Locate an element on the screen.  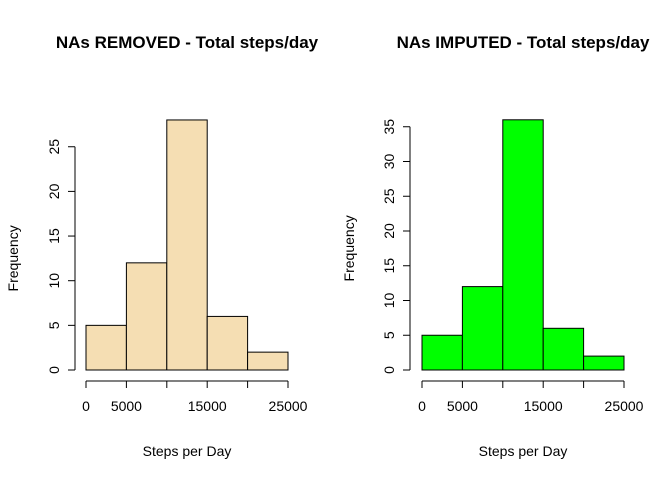
y-tick-label: 35 is located at coordinates (389, 127).